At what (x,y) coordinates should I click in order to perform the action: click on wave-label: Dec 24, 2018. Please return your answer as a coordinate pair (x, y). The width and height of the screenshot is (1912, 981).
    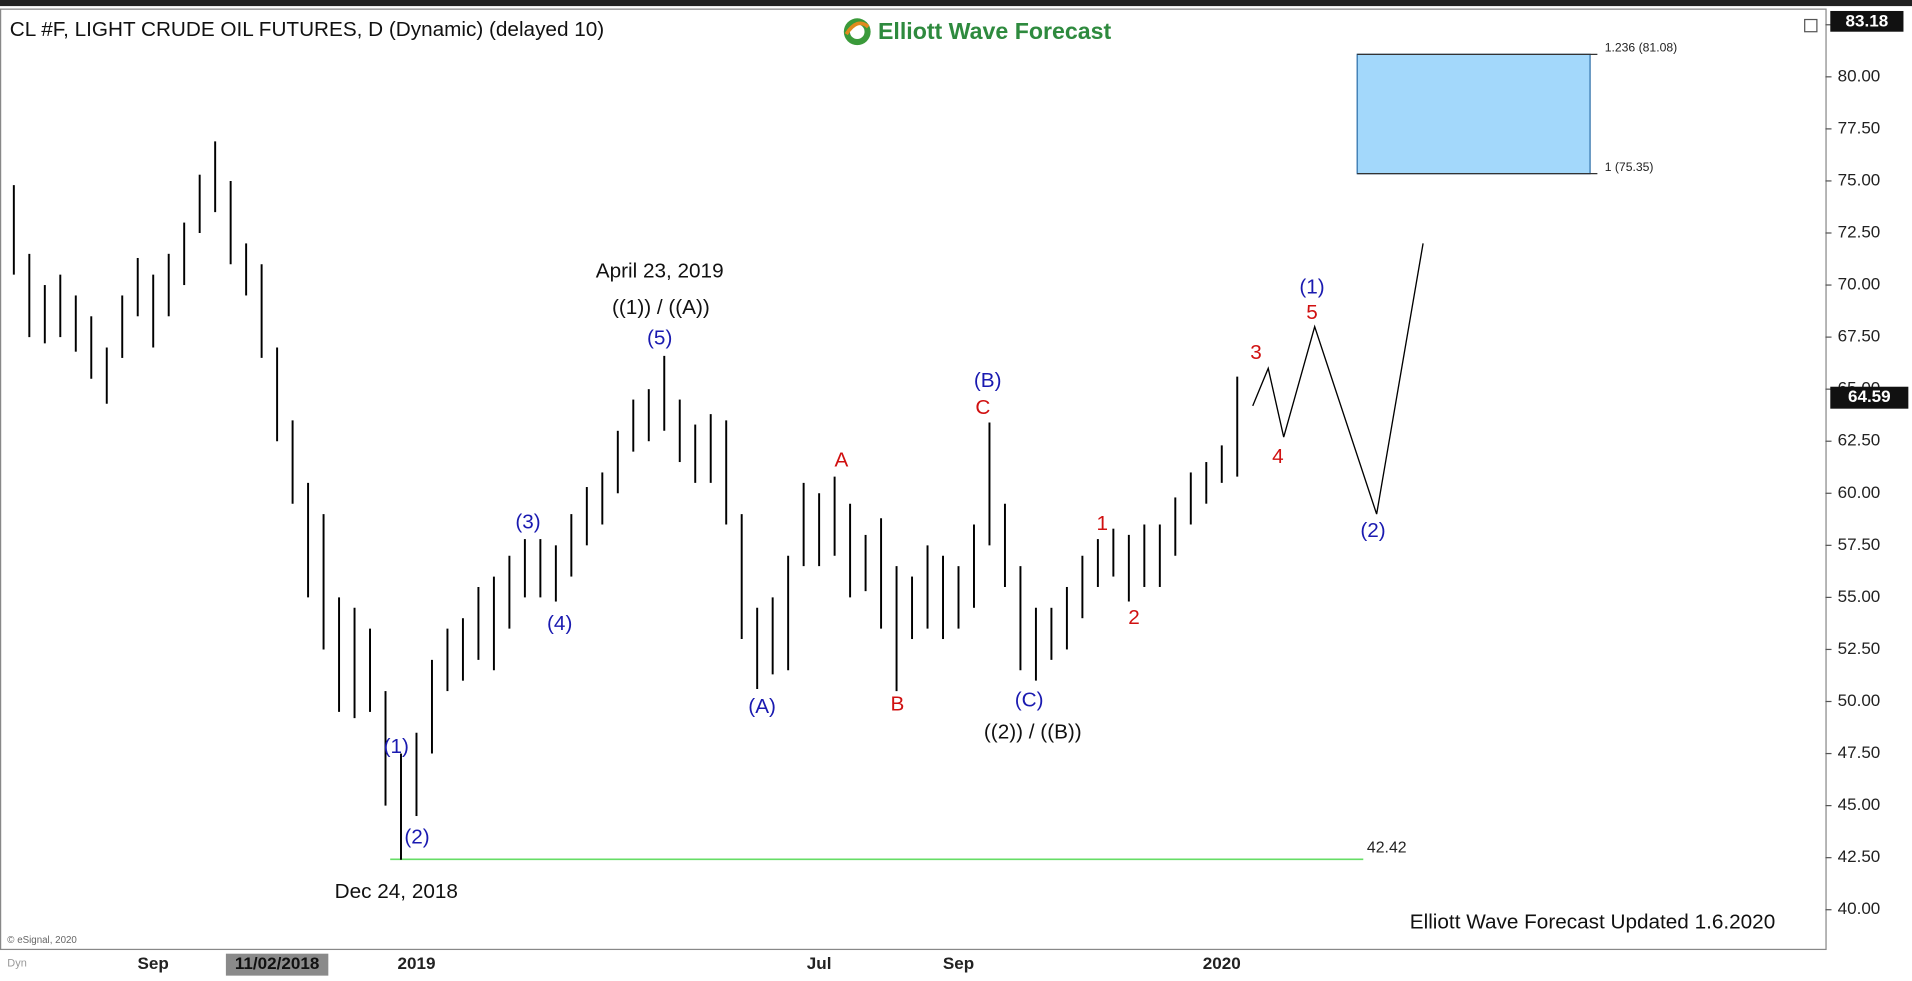
    Looking at the image, I should click on (396, 891).